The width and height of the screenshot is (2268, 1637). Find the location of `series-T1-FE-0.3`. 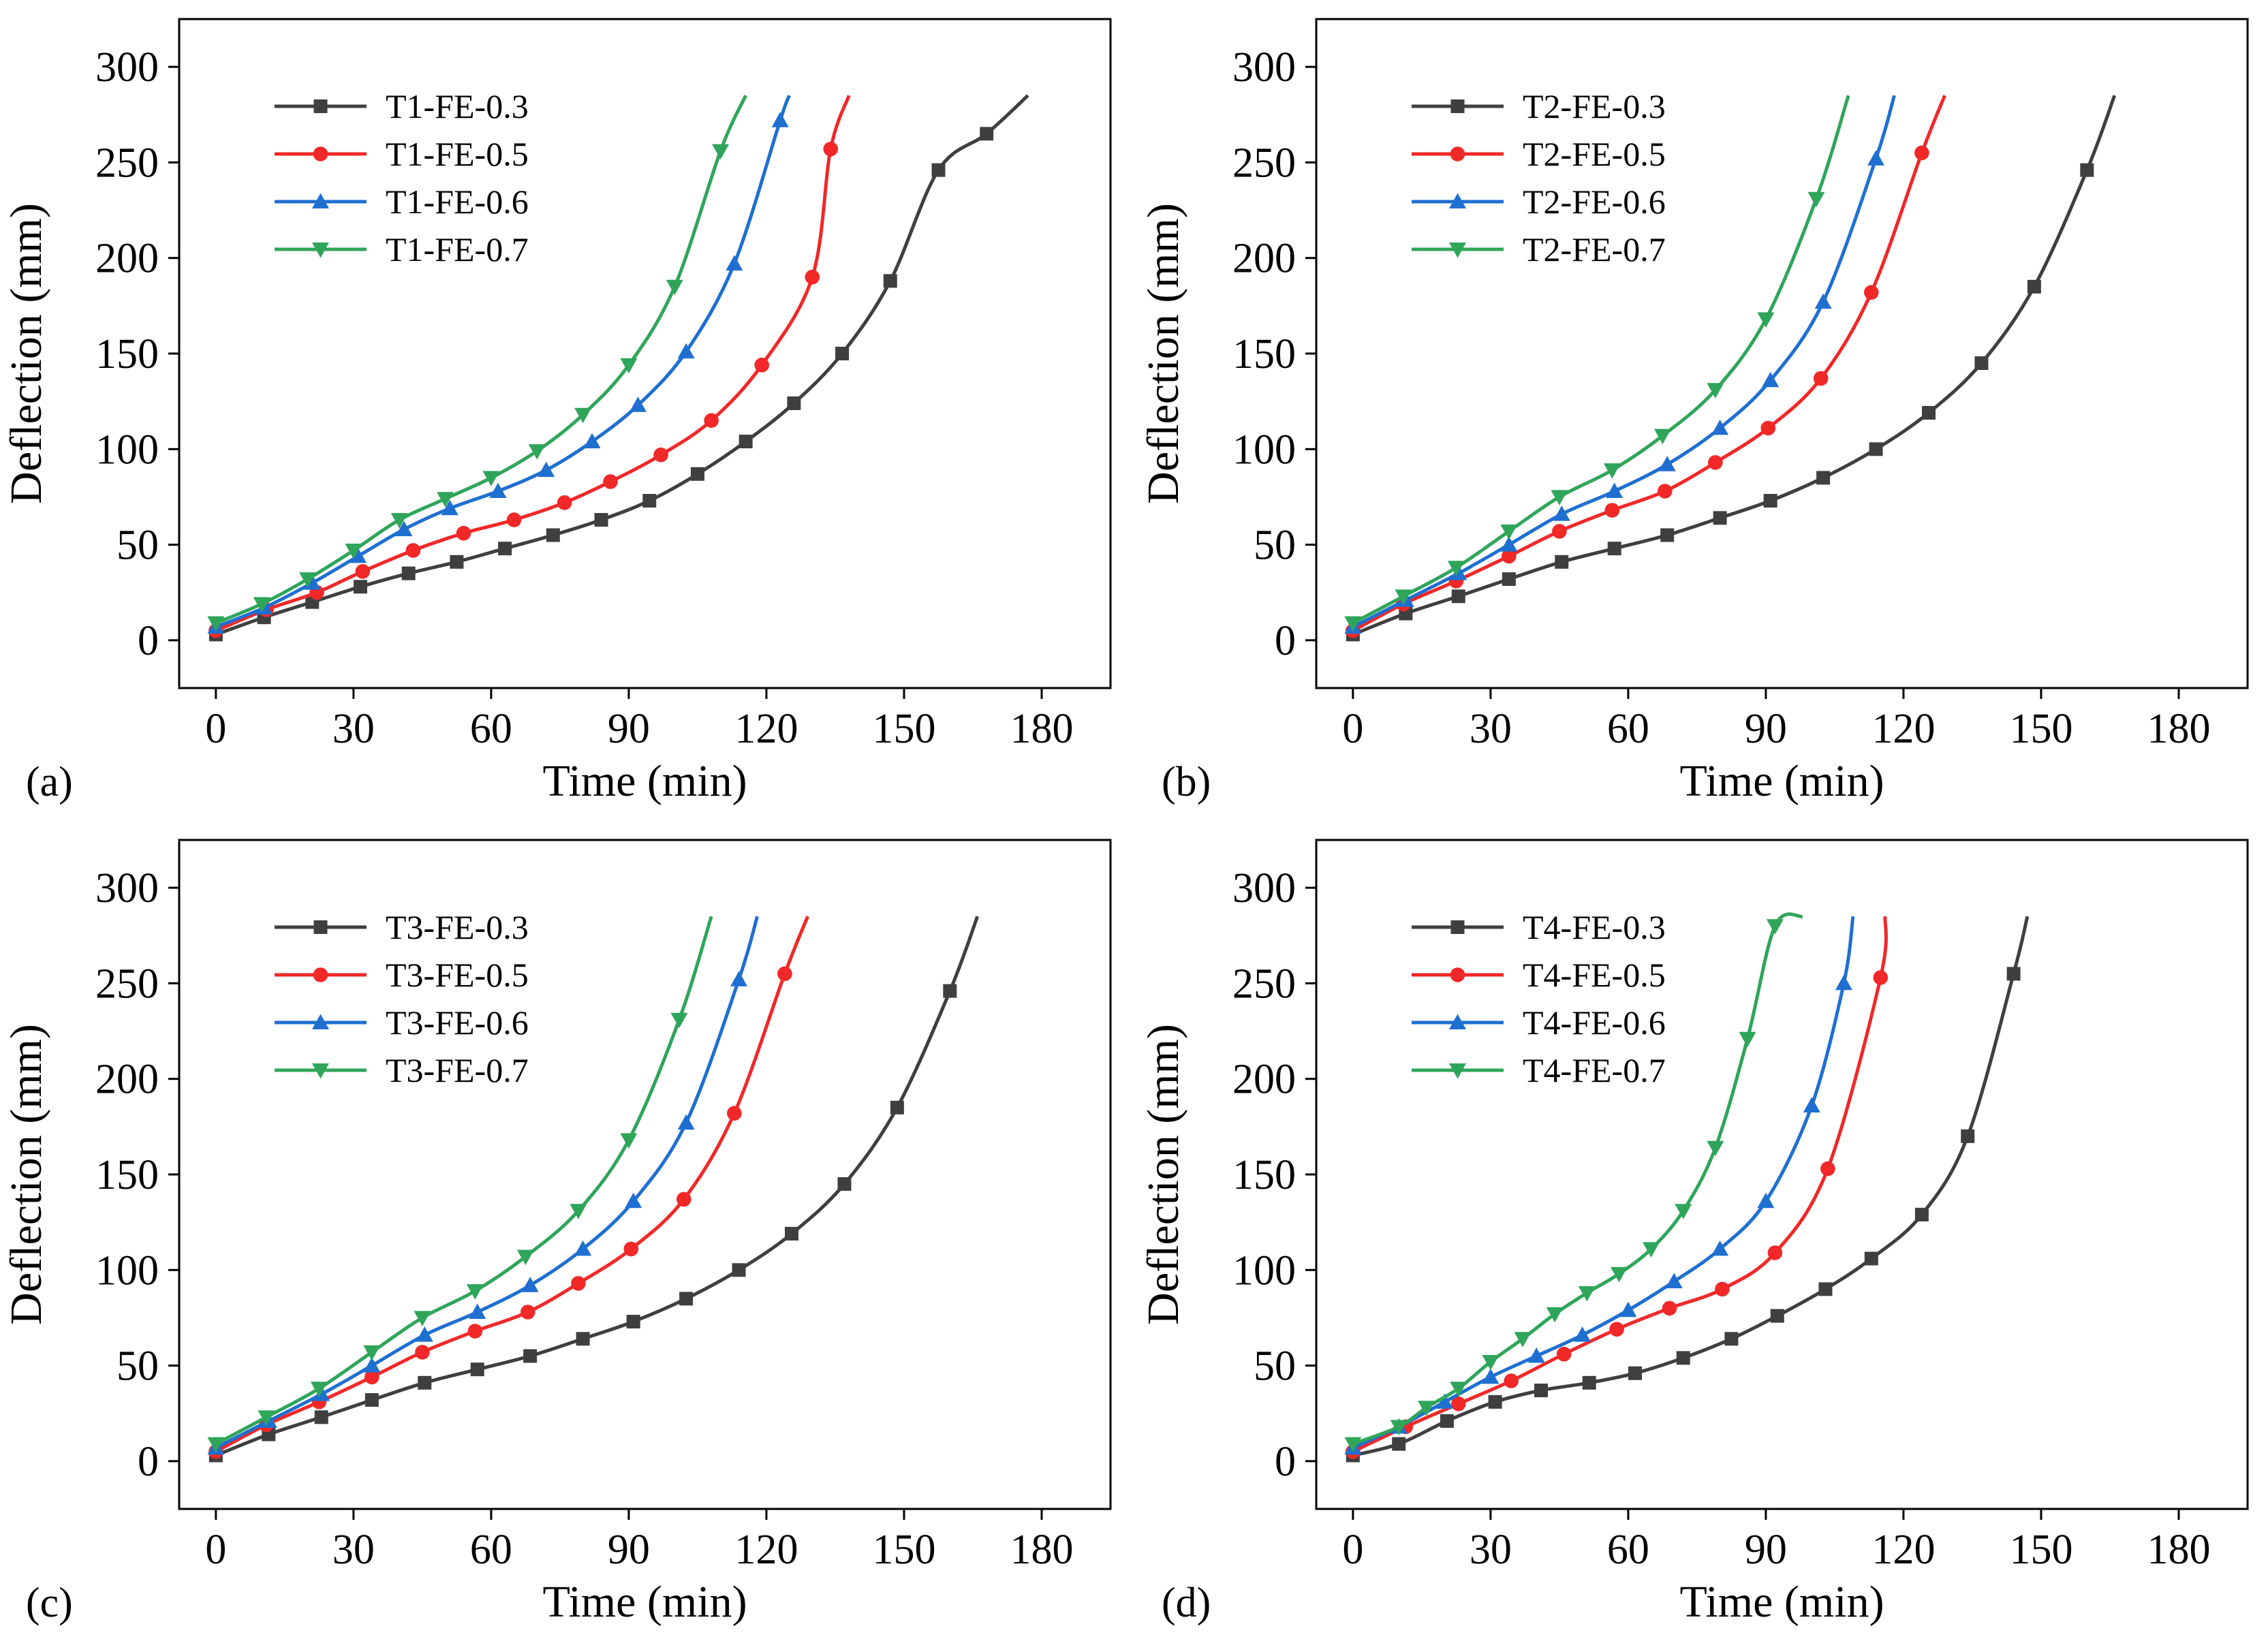

series-T1-FE-0.3 is located at coordinates (618, 368).